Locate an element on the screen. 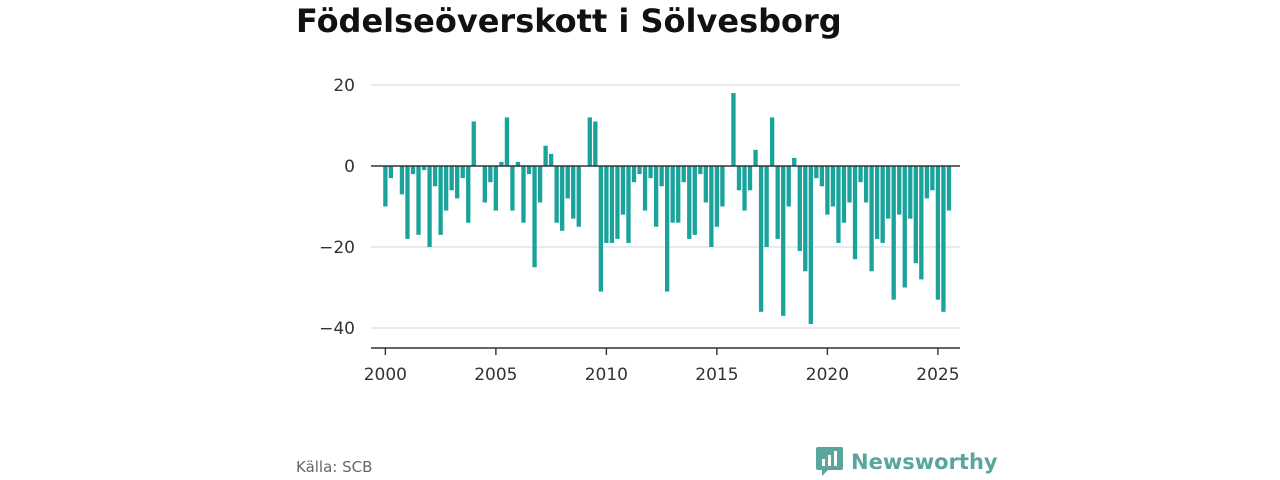 This screenshot has width=1280, height=480. source-note: Källa: SCB is located at coordinates (334, 467).